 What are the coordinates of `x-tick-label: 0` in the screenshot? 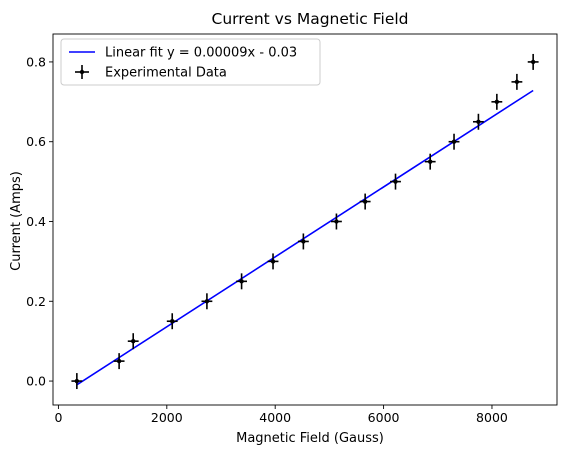 It's located at (58, 417).